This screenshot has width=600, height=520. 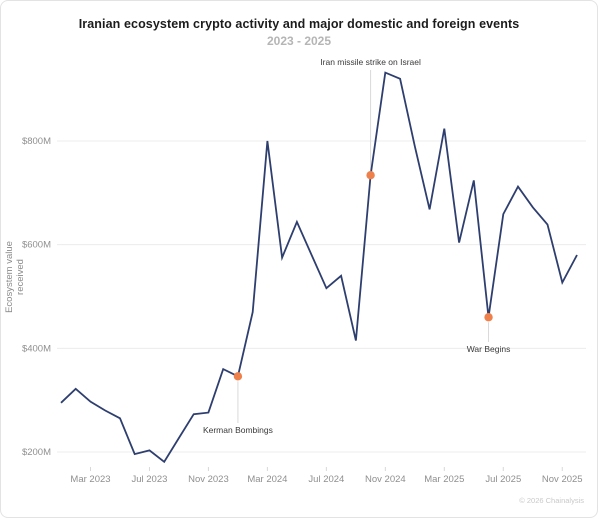 What do you see at coordinates (503, 479) in the screenshot?
I see `x-tick-label: Jul 2025` at bounding box center [503, 479].